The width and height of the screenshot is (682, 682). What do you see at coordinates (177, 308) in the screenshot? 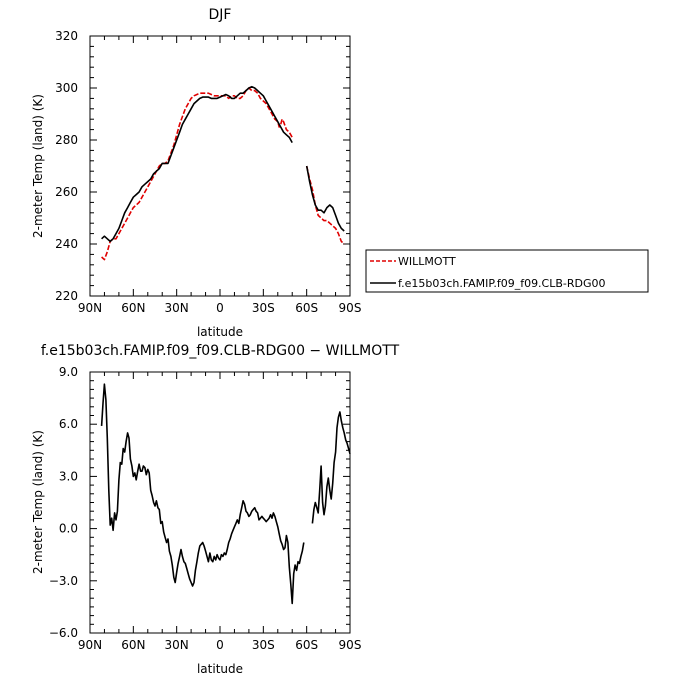
I see `top-x-tick-label: 30N` at bounding box center [177, 308].